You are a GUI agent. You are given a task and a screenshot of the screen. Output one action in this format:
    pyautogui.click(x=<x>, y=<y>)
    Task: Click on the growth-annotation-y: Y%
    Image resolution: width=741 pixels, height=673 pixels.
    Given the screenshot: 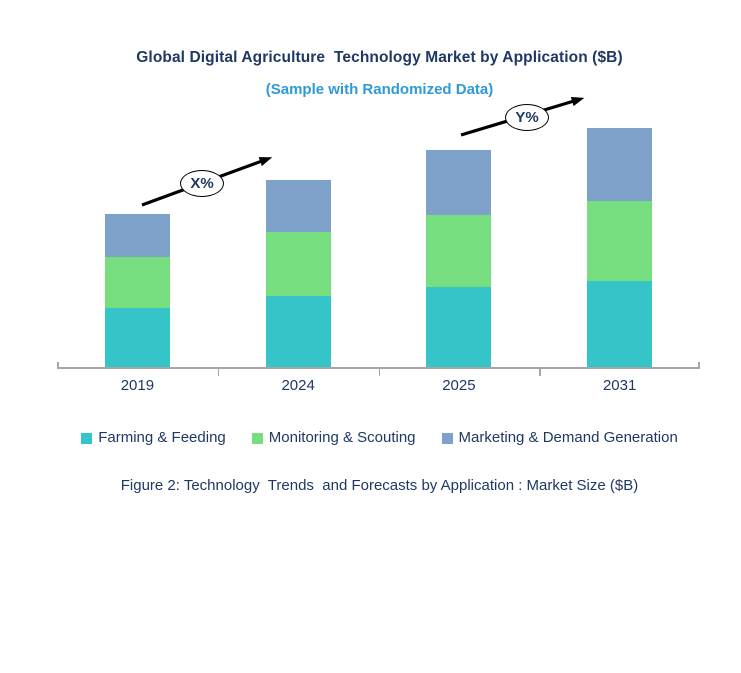 What is the action you would take?
    pyautogui.click(x=527, y=117)
    